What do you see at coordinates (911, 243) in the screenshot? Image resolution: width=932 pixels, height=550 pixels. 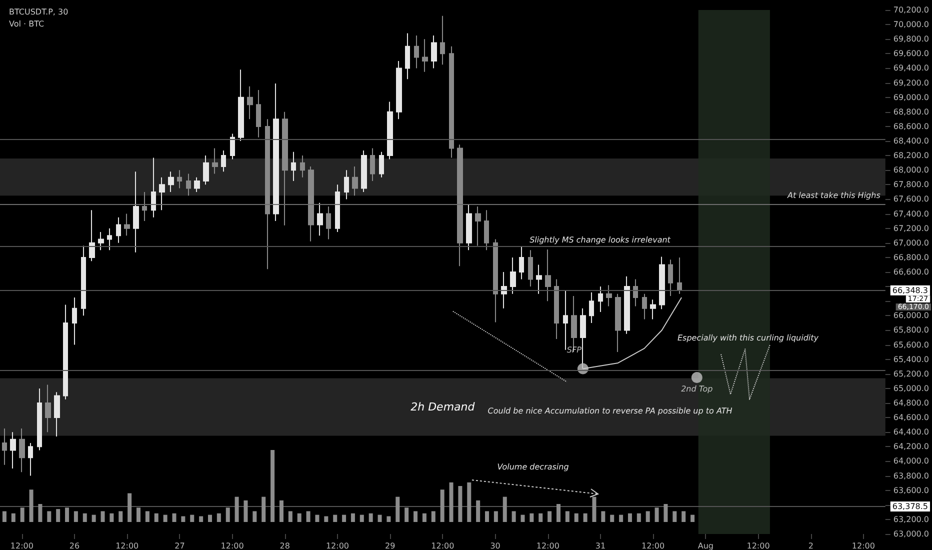 I see `y-tick-label: 67,000.0` at bounding box center [911, 243].